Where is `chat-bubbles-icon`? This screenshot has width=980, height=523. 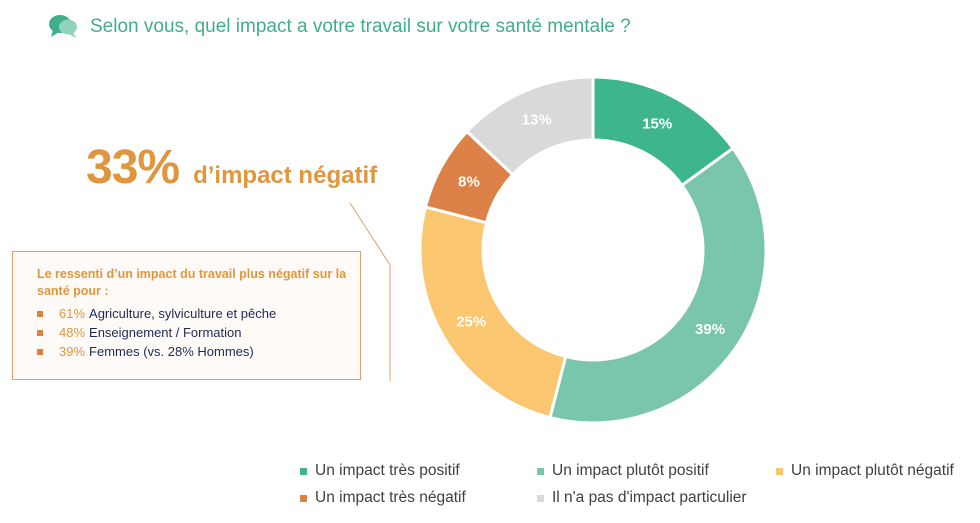 chat-bubbles-icon is located at coordinates (63, 26).